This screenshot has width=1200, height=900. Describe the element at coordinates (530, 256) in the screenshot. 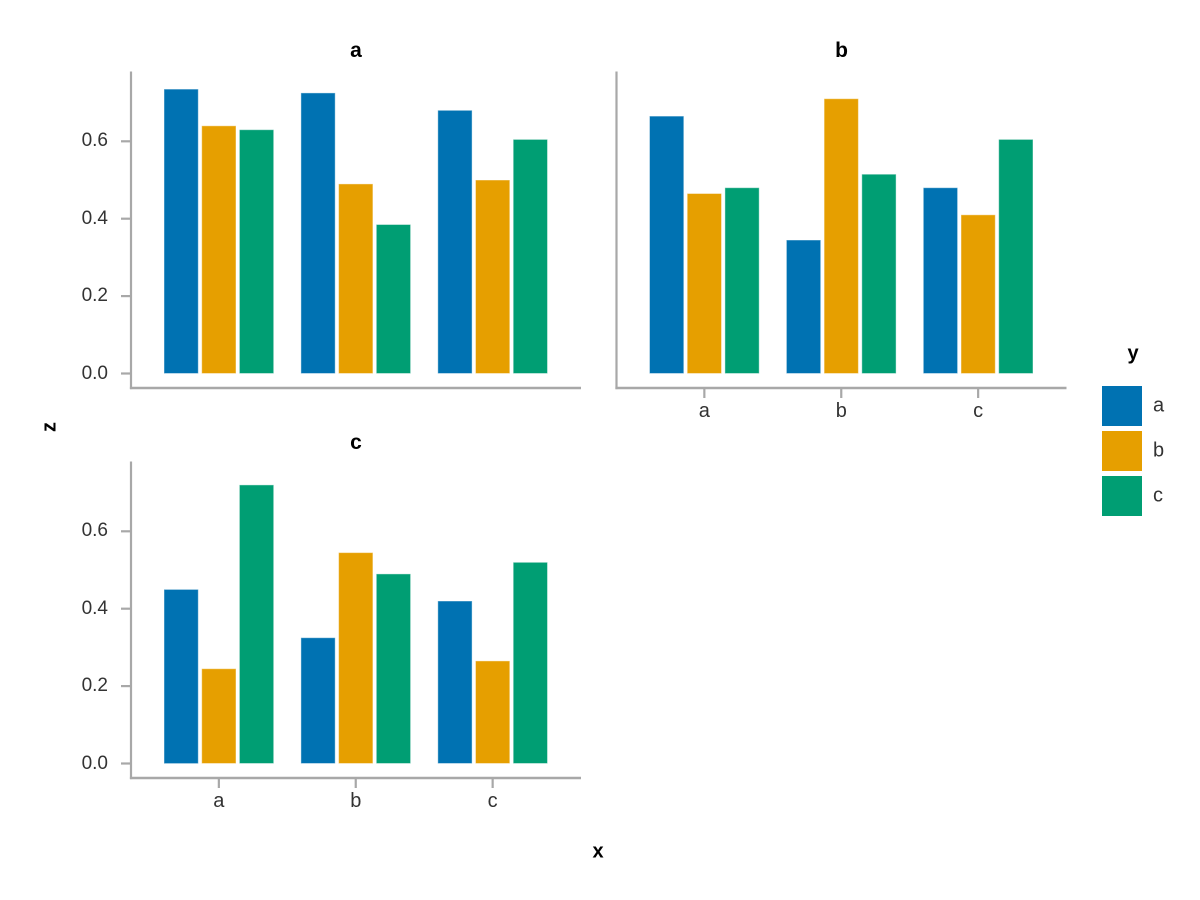

I see `bar-facet-a-x-c-y-c` at that location.